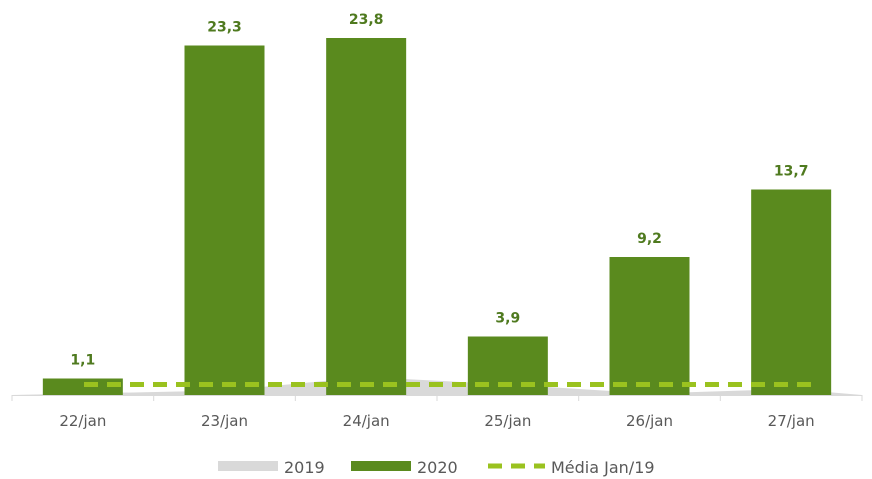  Describe the element at coordinates (507, 319) in the screenshot. I see `data-label-25-jan: 3,9` at that location.